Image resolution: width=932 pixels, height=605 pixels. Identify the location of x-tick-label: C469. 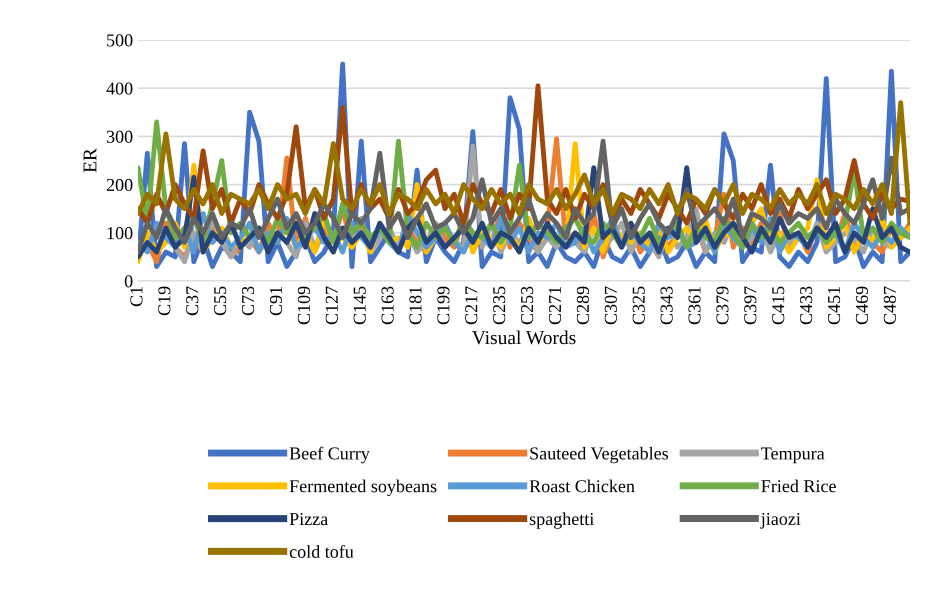
(862, 305).